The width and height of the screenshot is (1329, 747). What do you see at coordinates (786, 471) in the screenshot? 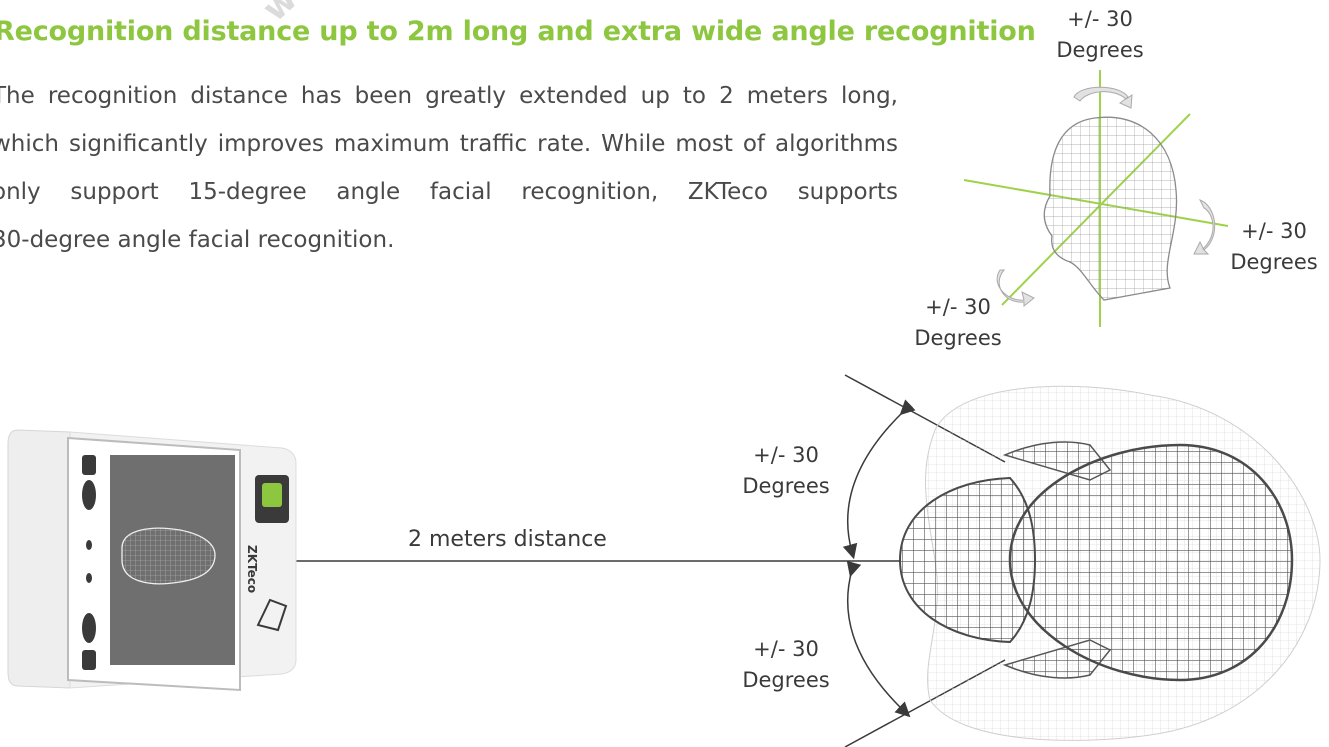
I see `top-view-label-upper: +/- 30 Degrees` at bounding box center [786, 471].